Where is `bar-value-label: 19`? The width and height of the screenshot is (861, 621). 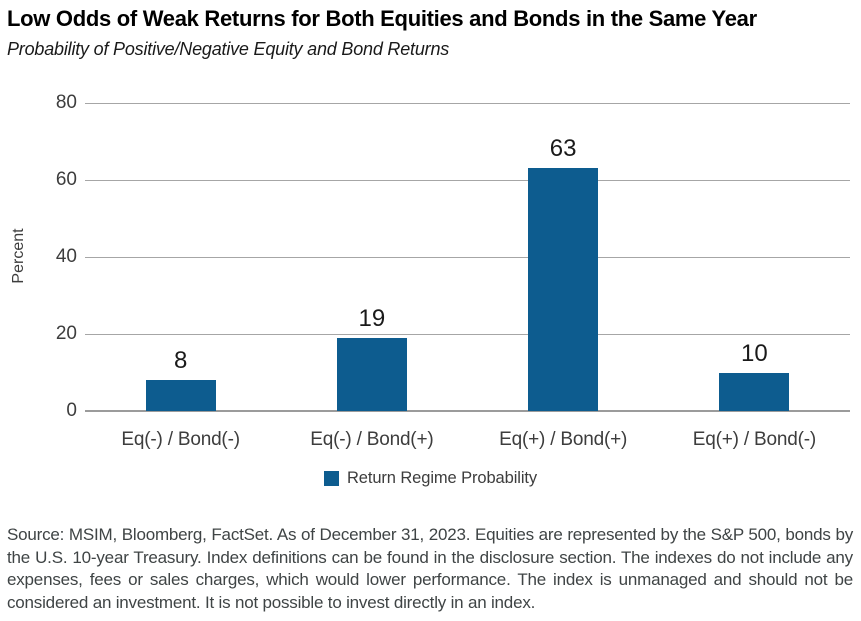 bar-value-label: 19 is located at coordinates (372, 318).